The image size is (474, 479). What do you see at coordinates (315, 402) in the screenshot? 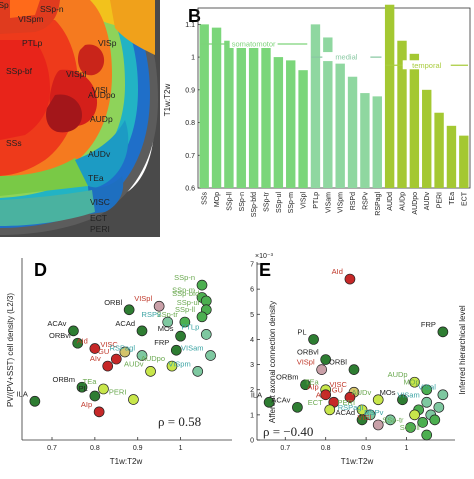
I see `panelE-point-label: ECT` at bounding box center [315, 402].